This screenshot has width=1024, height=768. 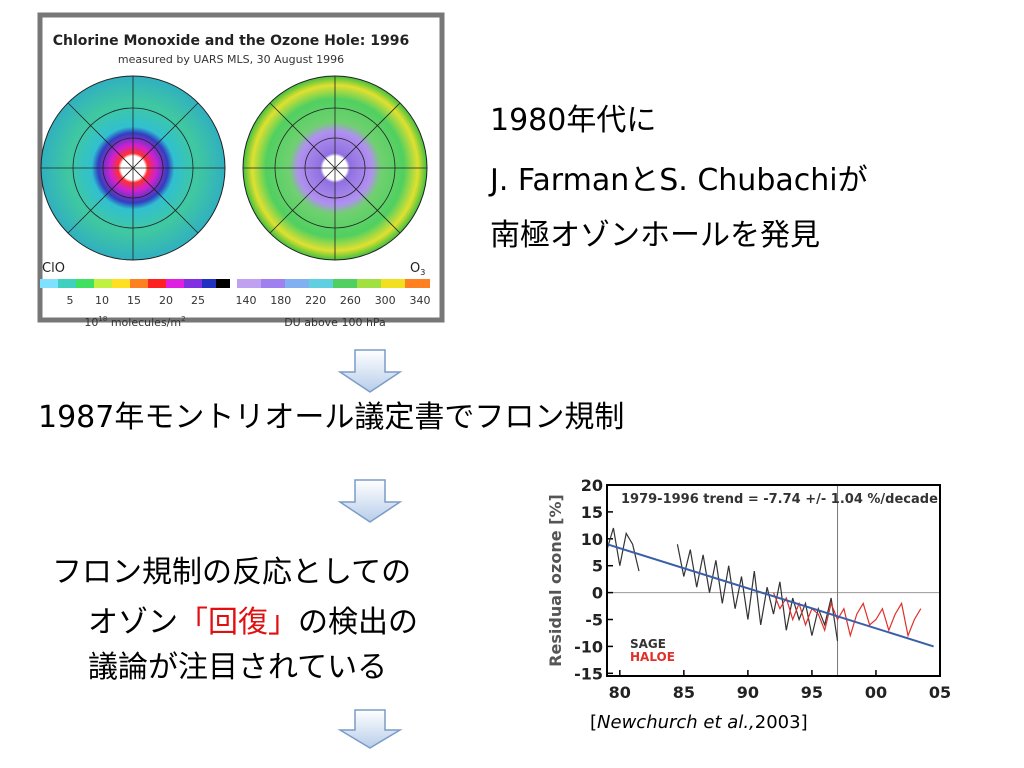 I want to click on plot-frame, so click(x=773, y=580).